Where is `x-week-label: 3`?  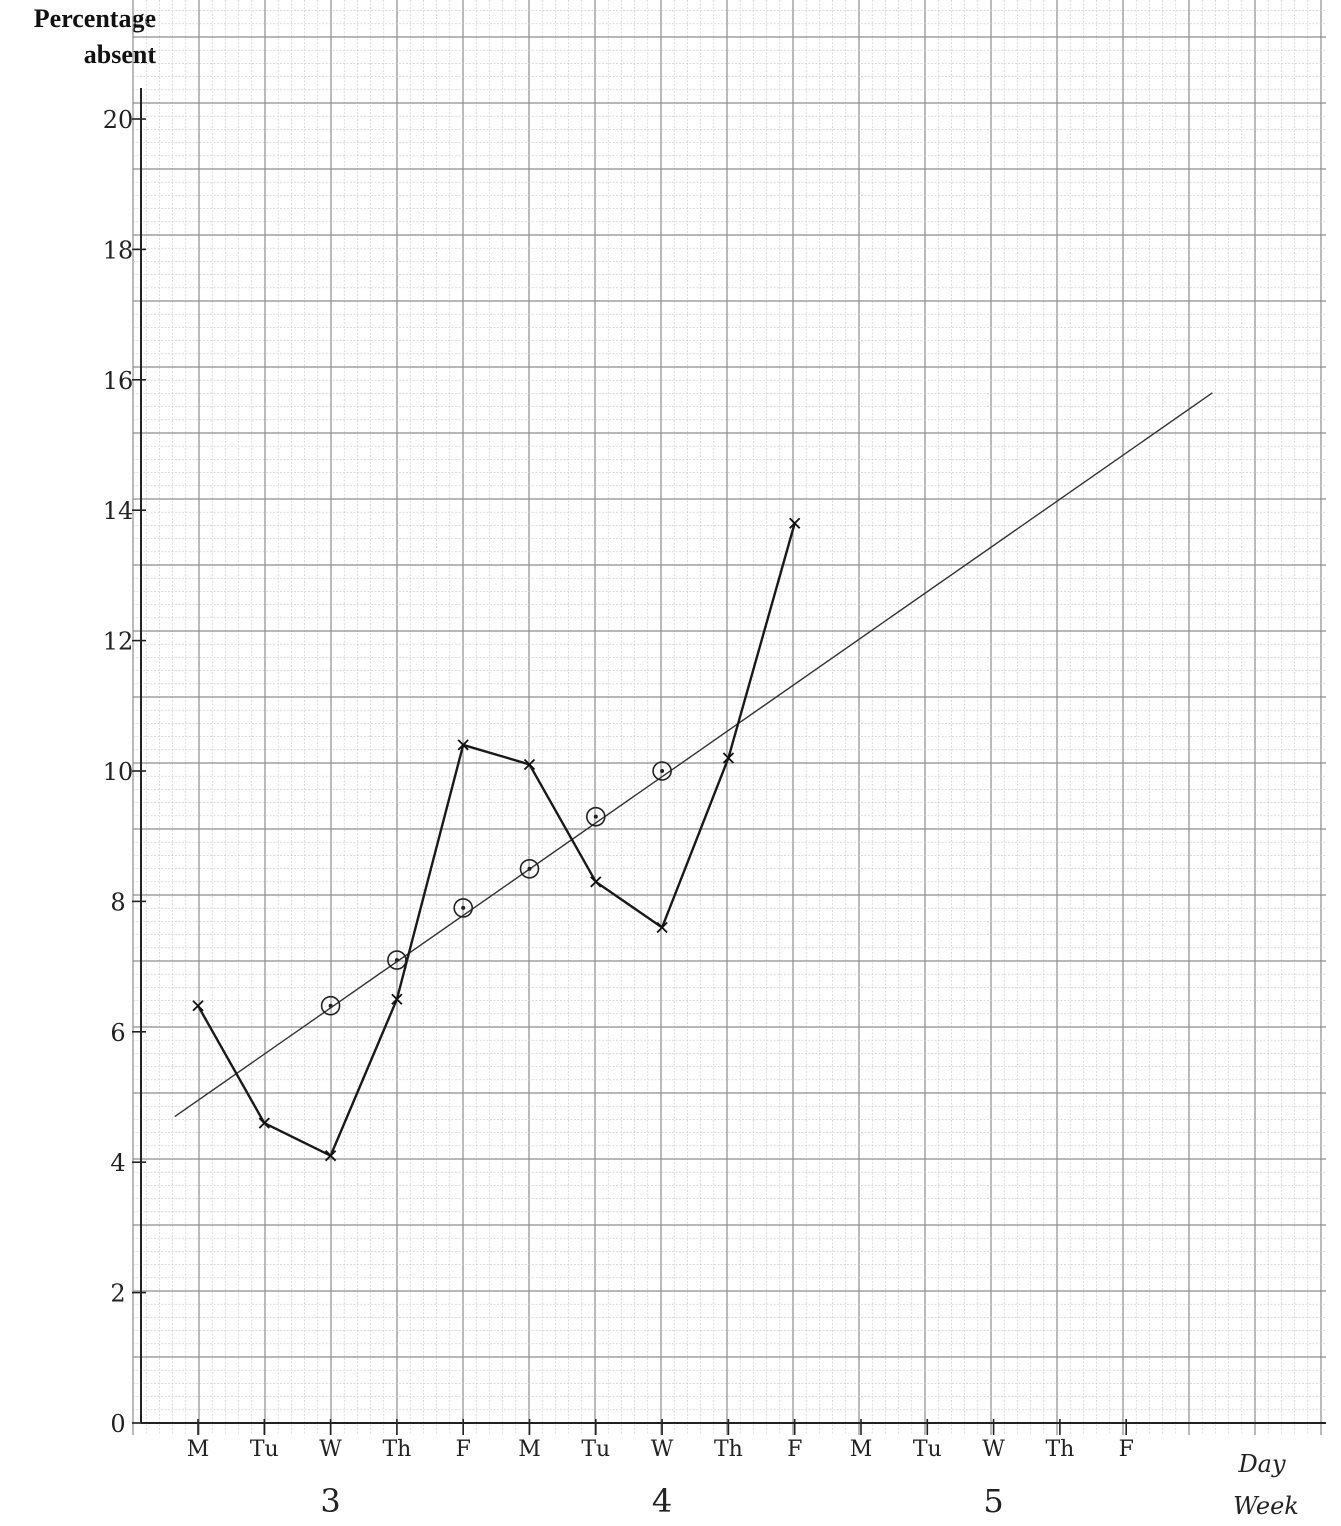 x-week-label: 3 is located at coordinates (330, 1501).